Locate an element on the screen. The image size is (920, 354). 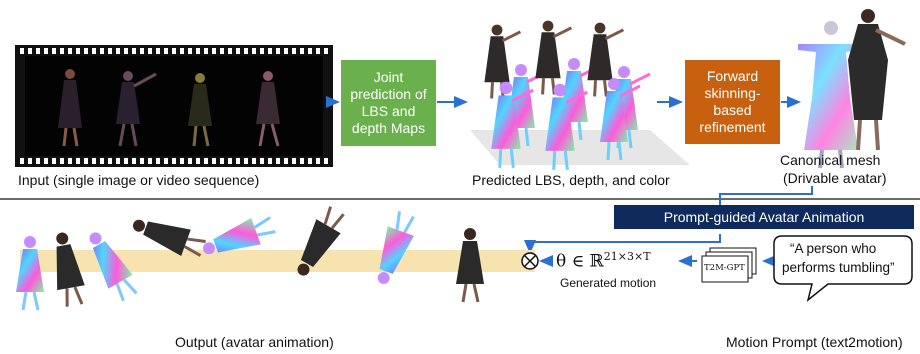
connector-canonical-to-banner is located at coordinates (766, 199).